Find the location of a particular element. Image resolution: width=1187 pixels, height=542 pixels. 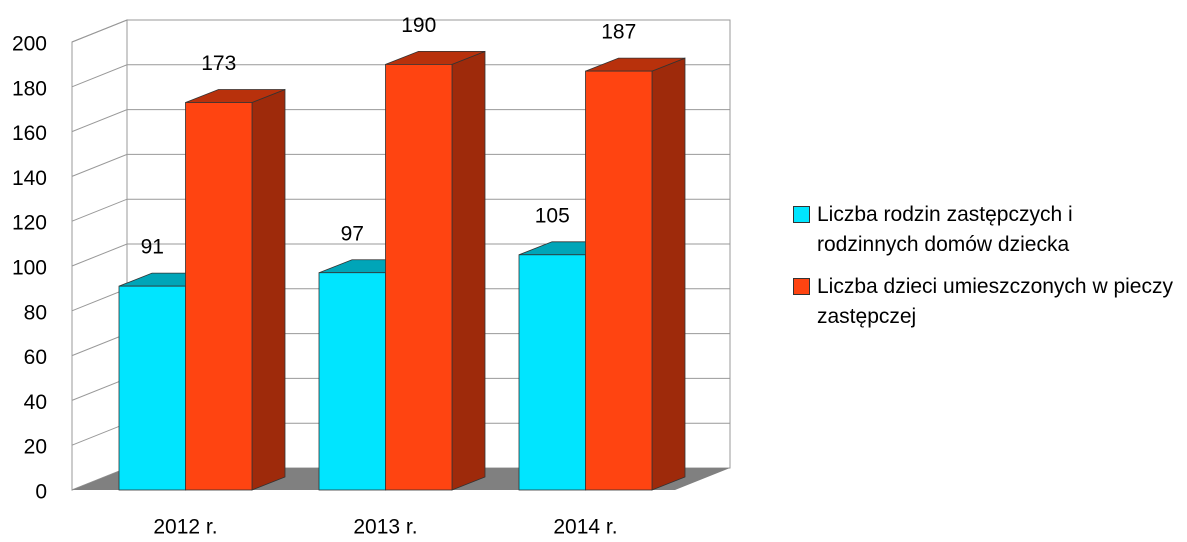

y-tick-label: 160 is located at coordinates (29, 133).